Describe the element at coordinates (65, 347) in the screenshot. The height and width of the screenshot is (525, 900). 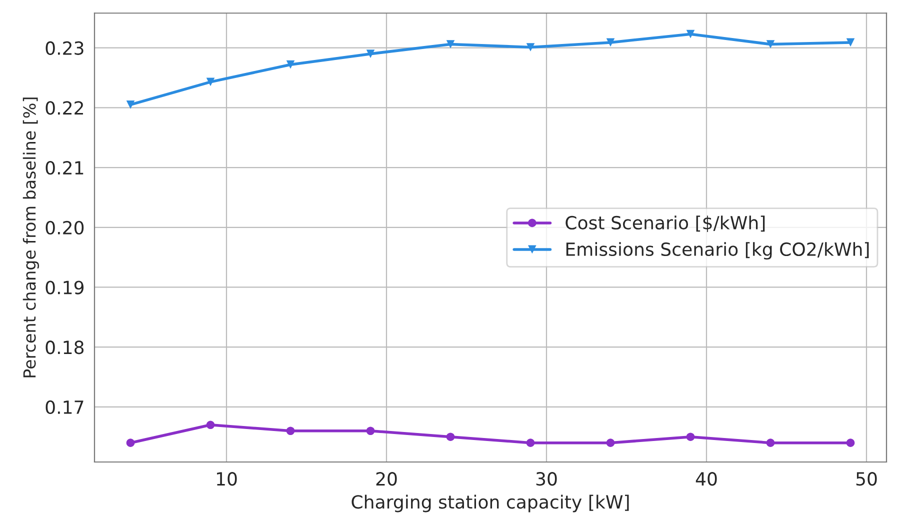
I see `y-tick-label: 0.18` at that location.